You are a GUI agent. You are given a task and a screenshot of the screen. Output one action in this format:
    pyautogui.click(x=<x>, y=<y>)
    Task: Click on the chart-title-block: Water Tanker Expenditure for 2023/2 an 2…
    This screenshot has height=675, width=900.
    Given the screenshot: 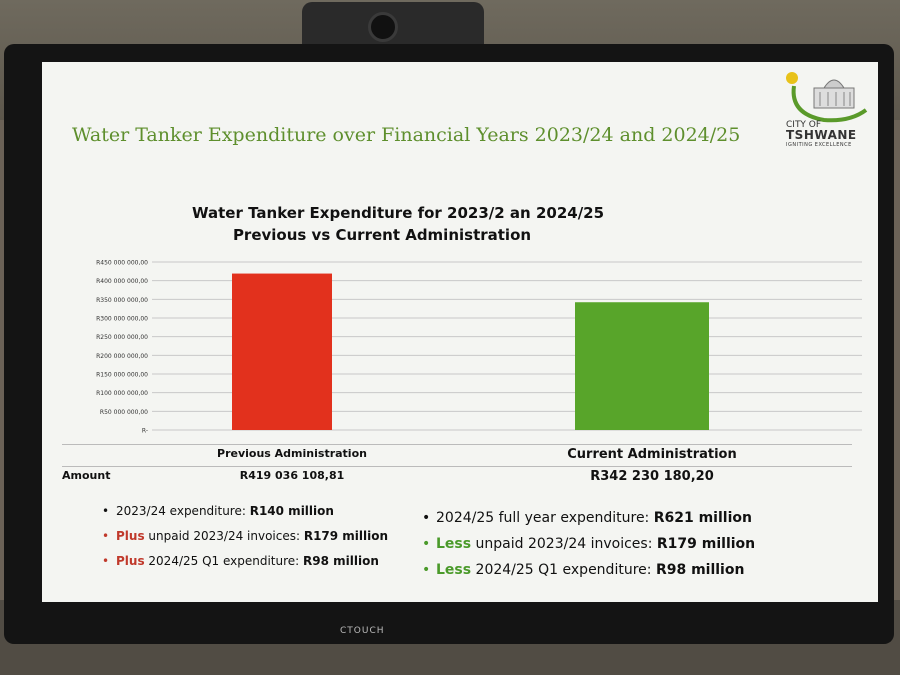 What is the action you would take?
    pyautogui.click(x=398, y=224)
    